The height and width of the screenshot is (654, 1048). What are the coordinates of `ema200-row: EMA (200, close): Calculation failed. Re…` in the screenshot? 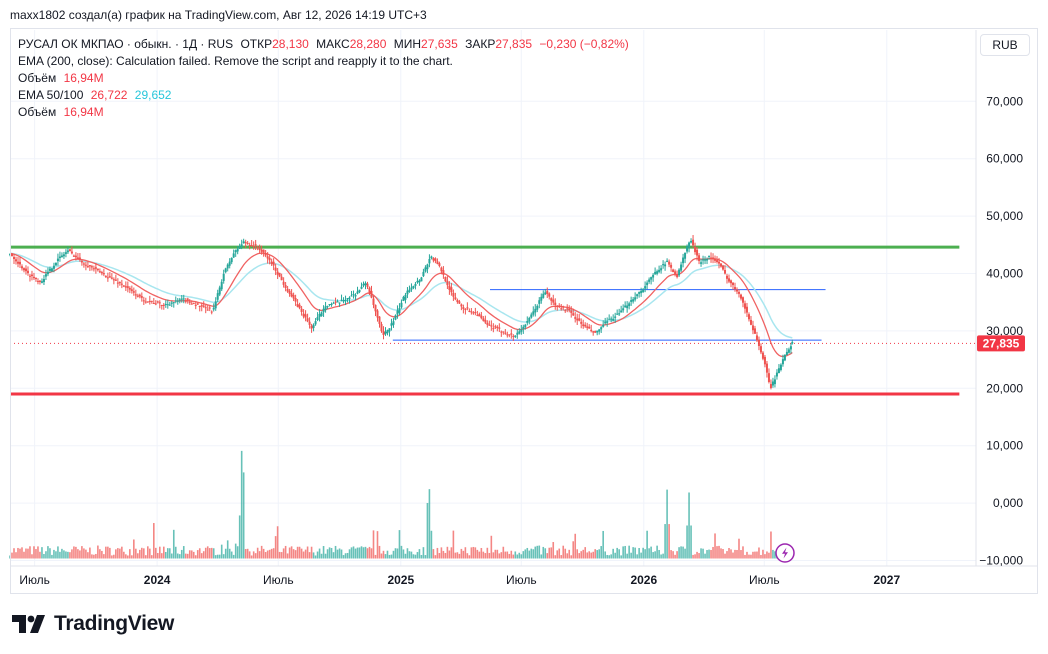 It's located at (235, 61).